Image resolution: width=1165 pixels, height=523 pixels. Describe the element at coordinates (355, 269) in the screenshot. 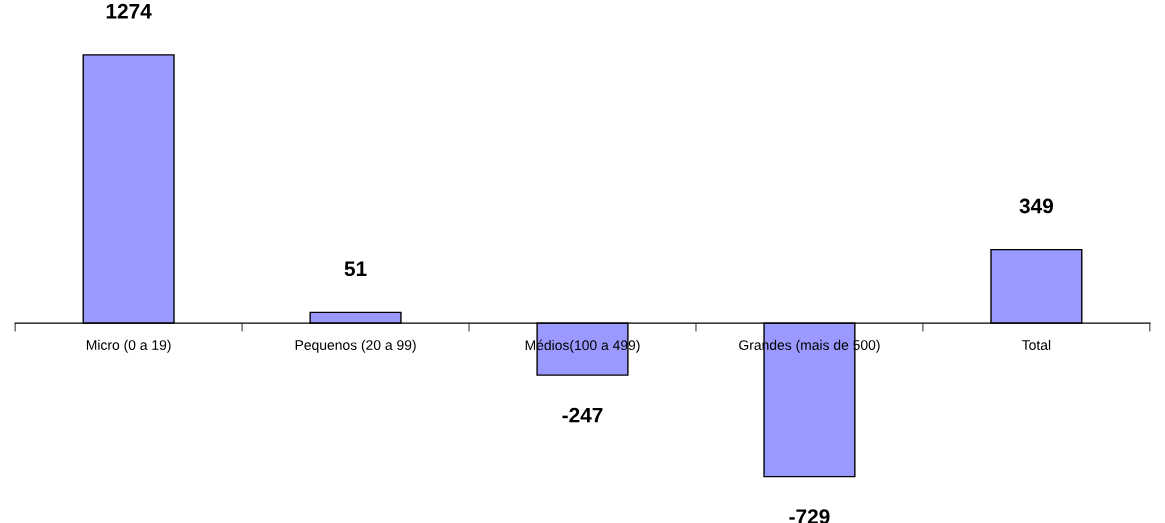

I see `data-label: 51` at that location.